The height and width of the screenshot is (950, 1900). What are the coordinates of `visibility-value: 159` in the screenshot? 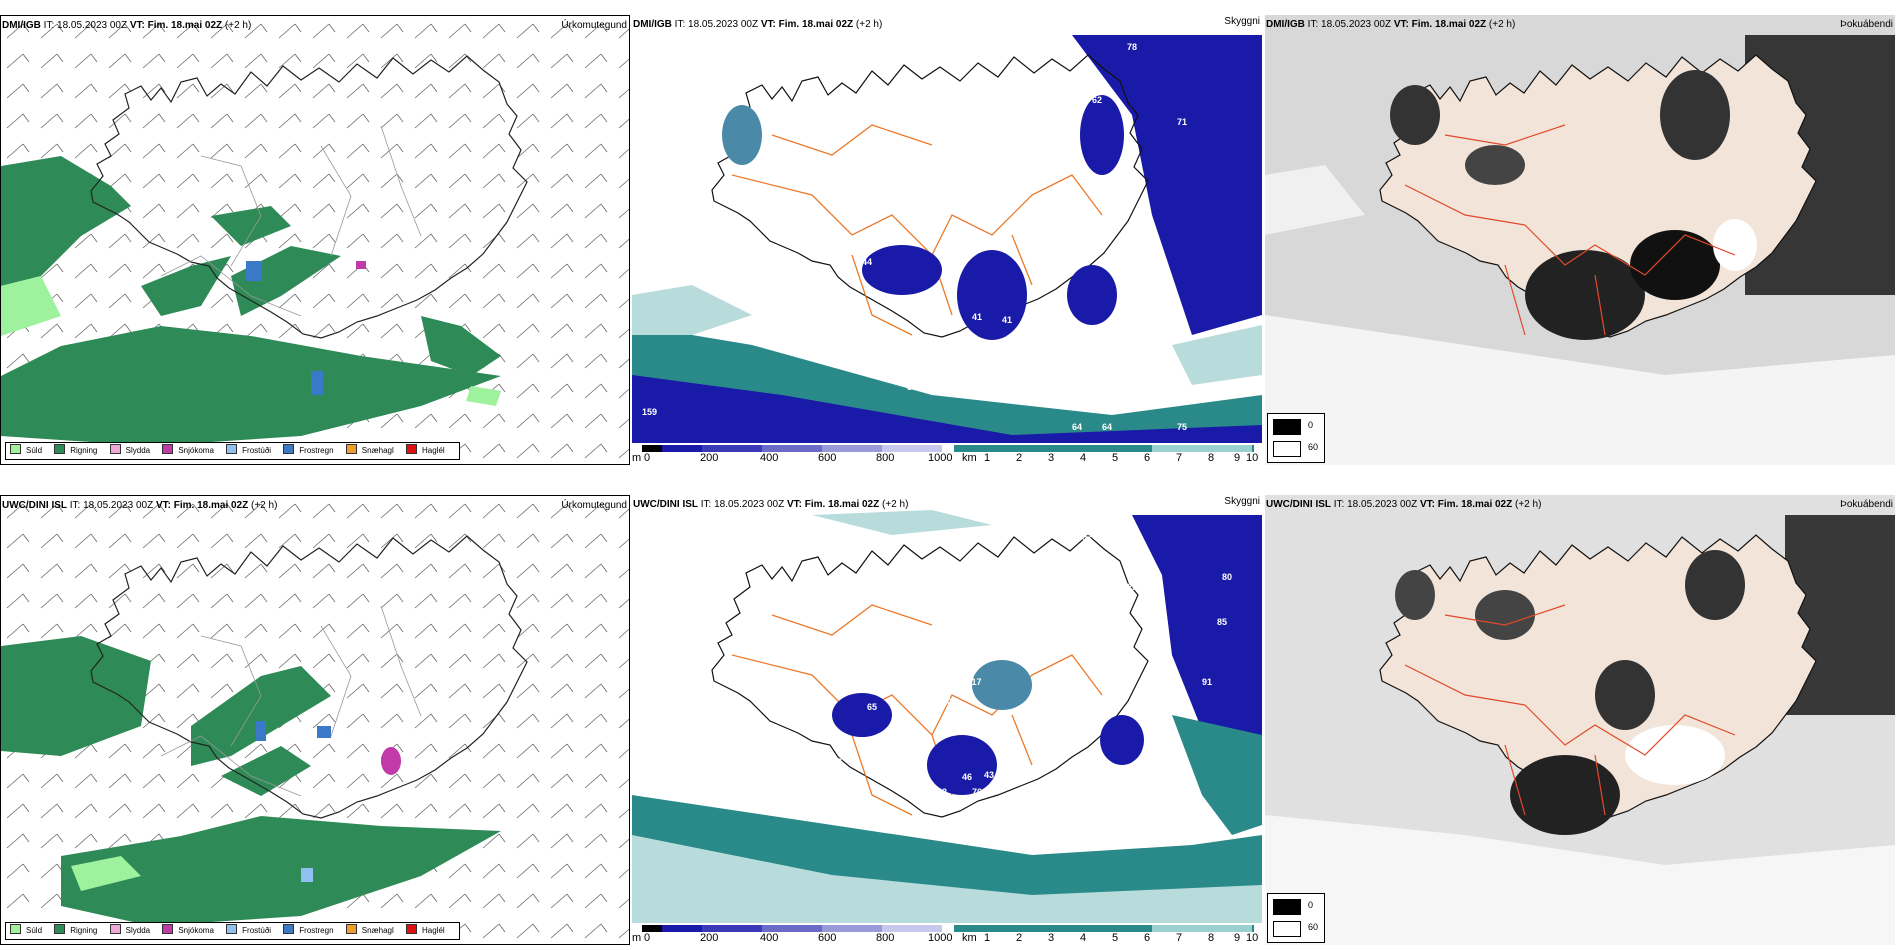 It's located at (649, 412).